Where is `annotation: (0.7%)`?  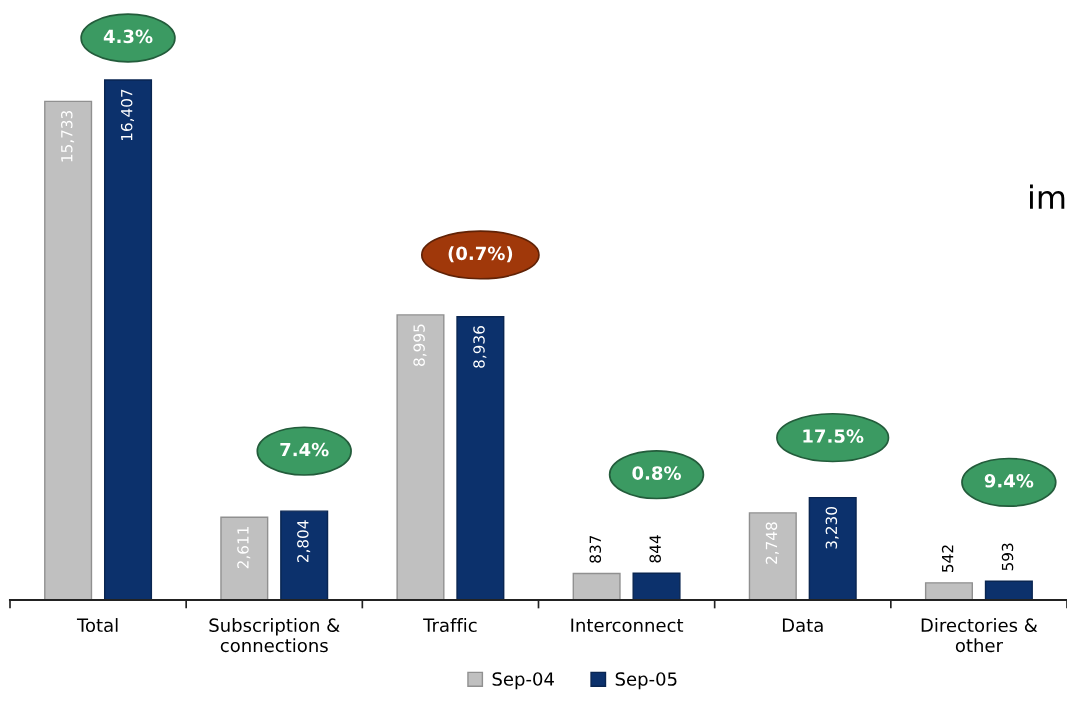 annotation: (0.7%) is located at coordinates (480, 254).